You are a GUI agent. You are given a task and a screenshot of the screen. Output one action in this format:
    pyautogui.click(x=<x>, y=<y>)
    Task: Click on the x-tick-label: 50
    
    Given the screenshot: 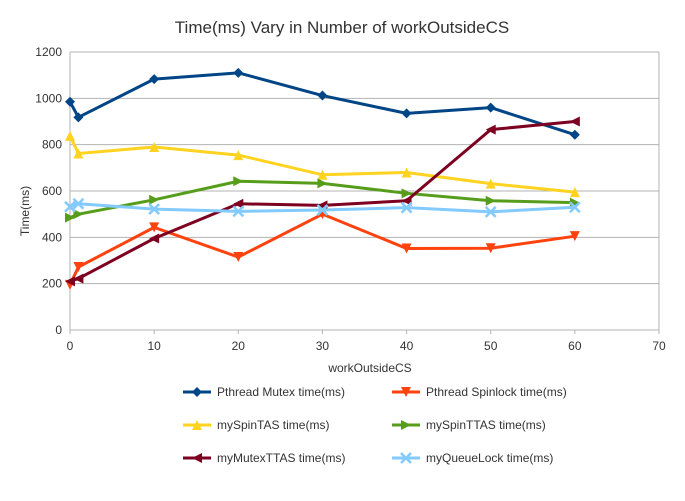 What is the action you would take?
    pyautogui.click(x=491, y=346)
    